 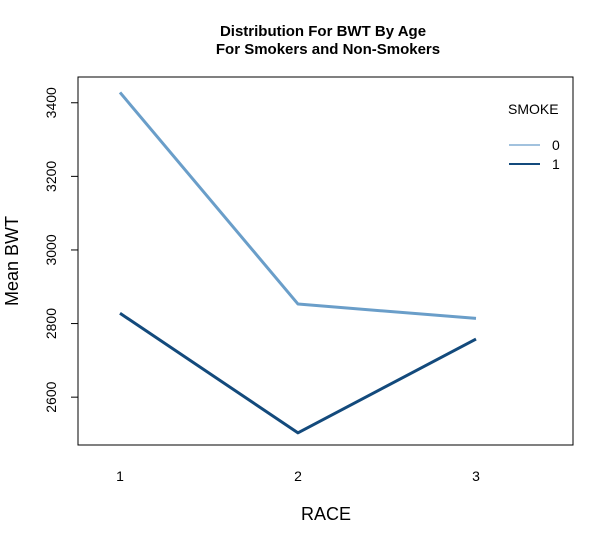 I want to click on y-tick-label: 3000, so click(x=51, y=249).